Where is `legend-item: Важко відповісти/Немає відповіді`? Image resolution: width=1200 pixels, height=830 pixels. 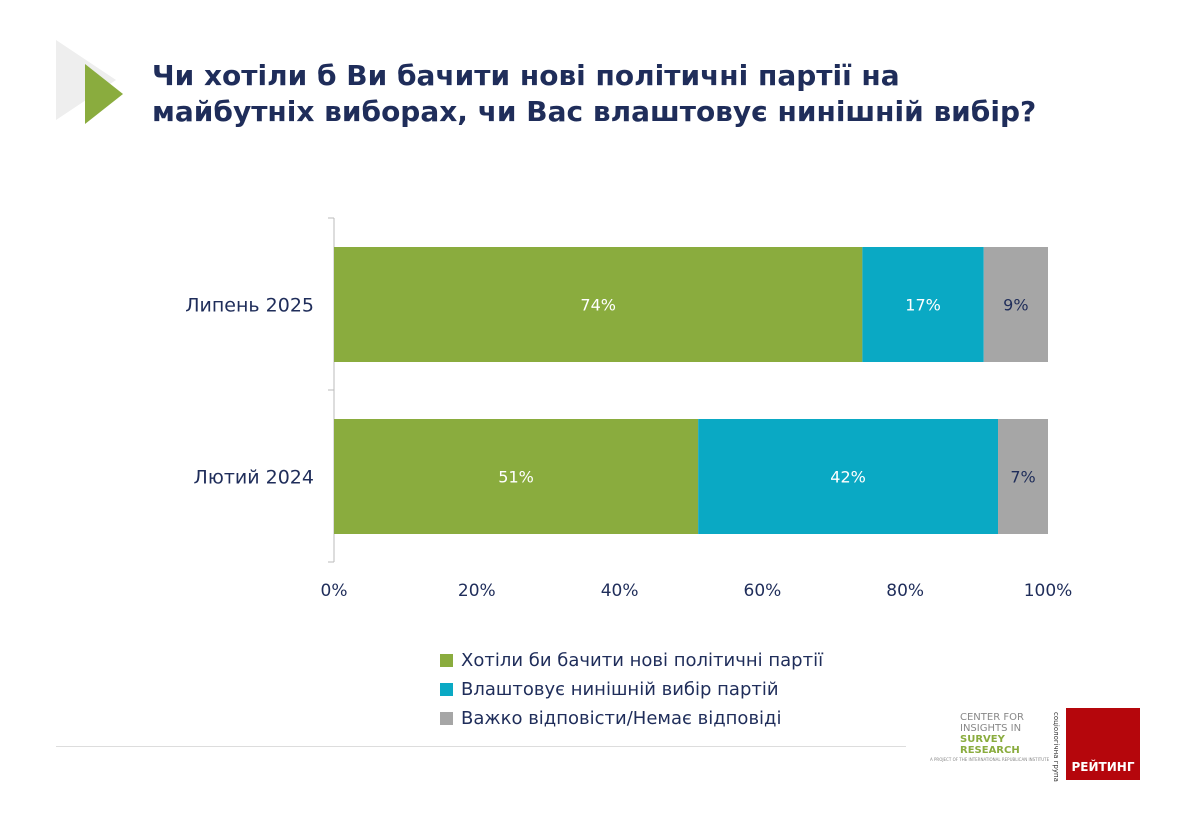
legend-item: Важко відповісти/Немає відповіді is located at coordinates (631, 718).